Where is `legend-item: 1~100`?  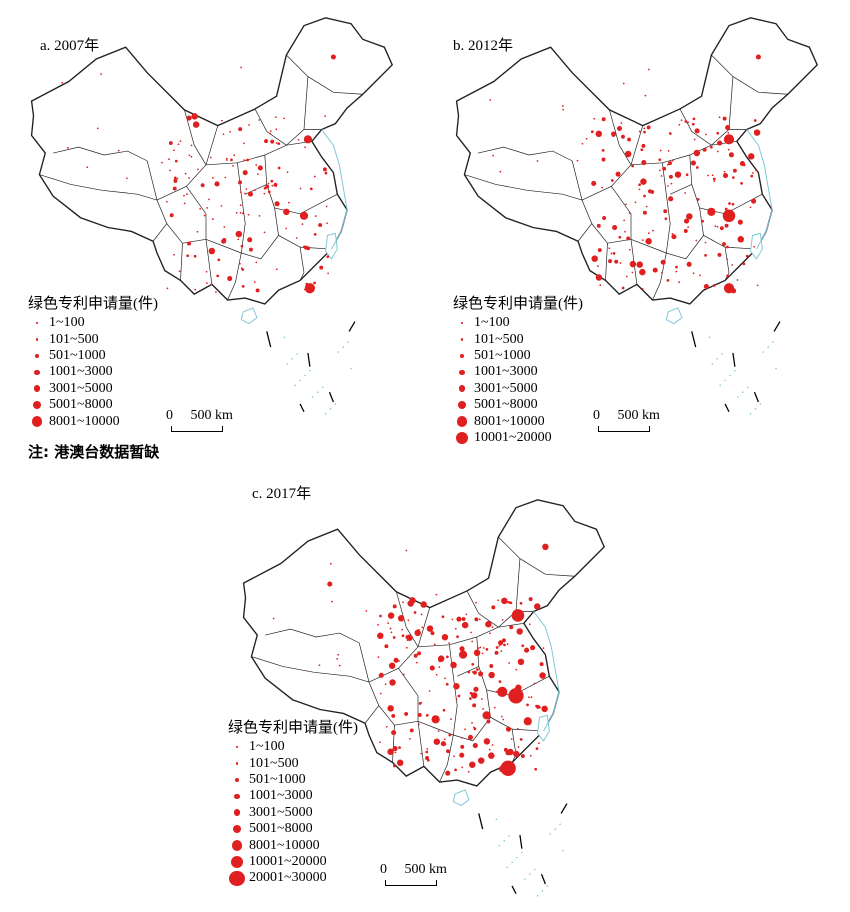 legend-item: 1~100 is located at coordinates (293, 747).